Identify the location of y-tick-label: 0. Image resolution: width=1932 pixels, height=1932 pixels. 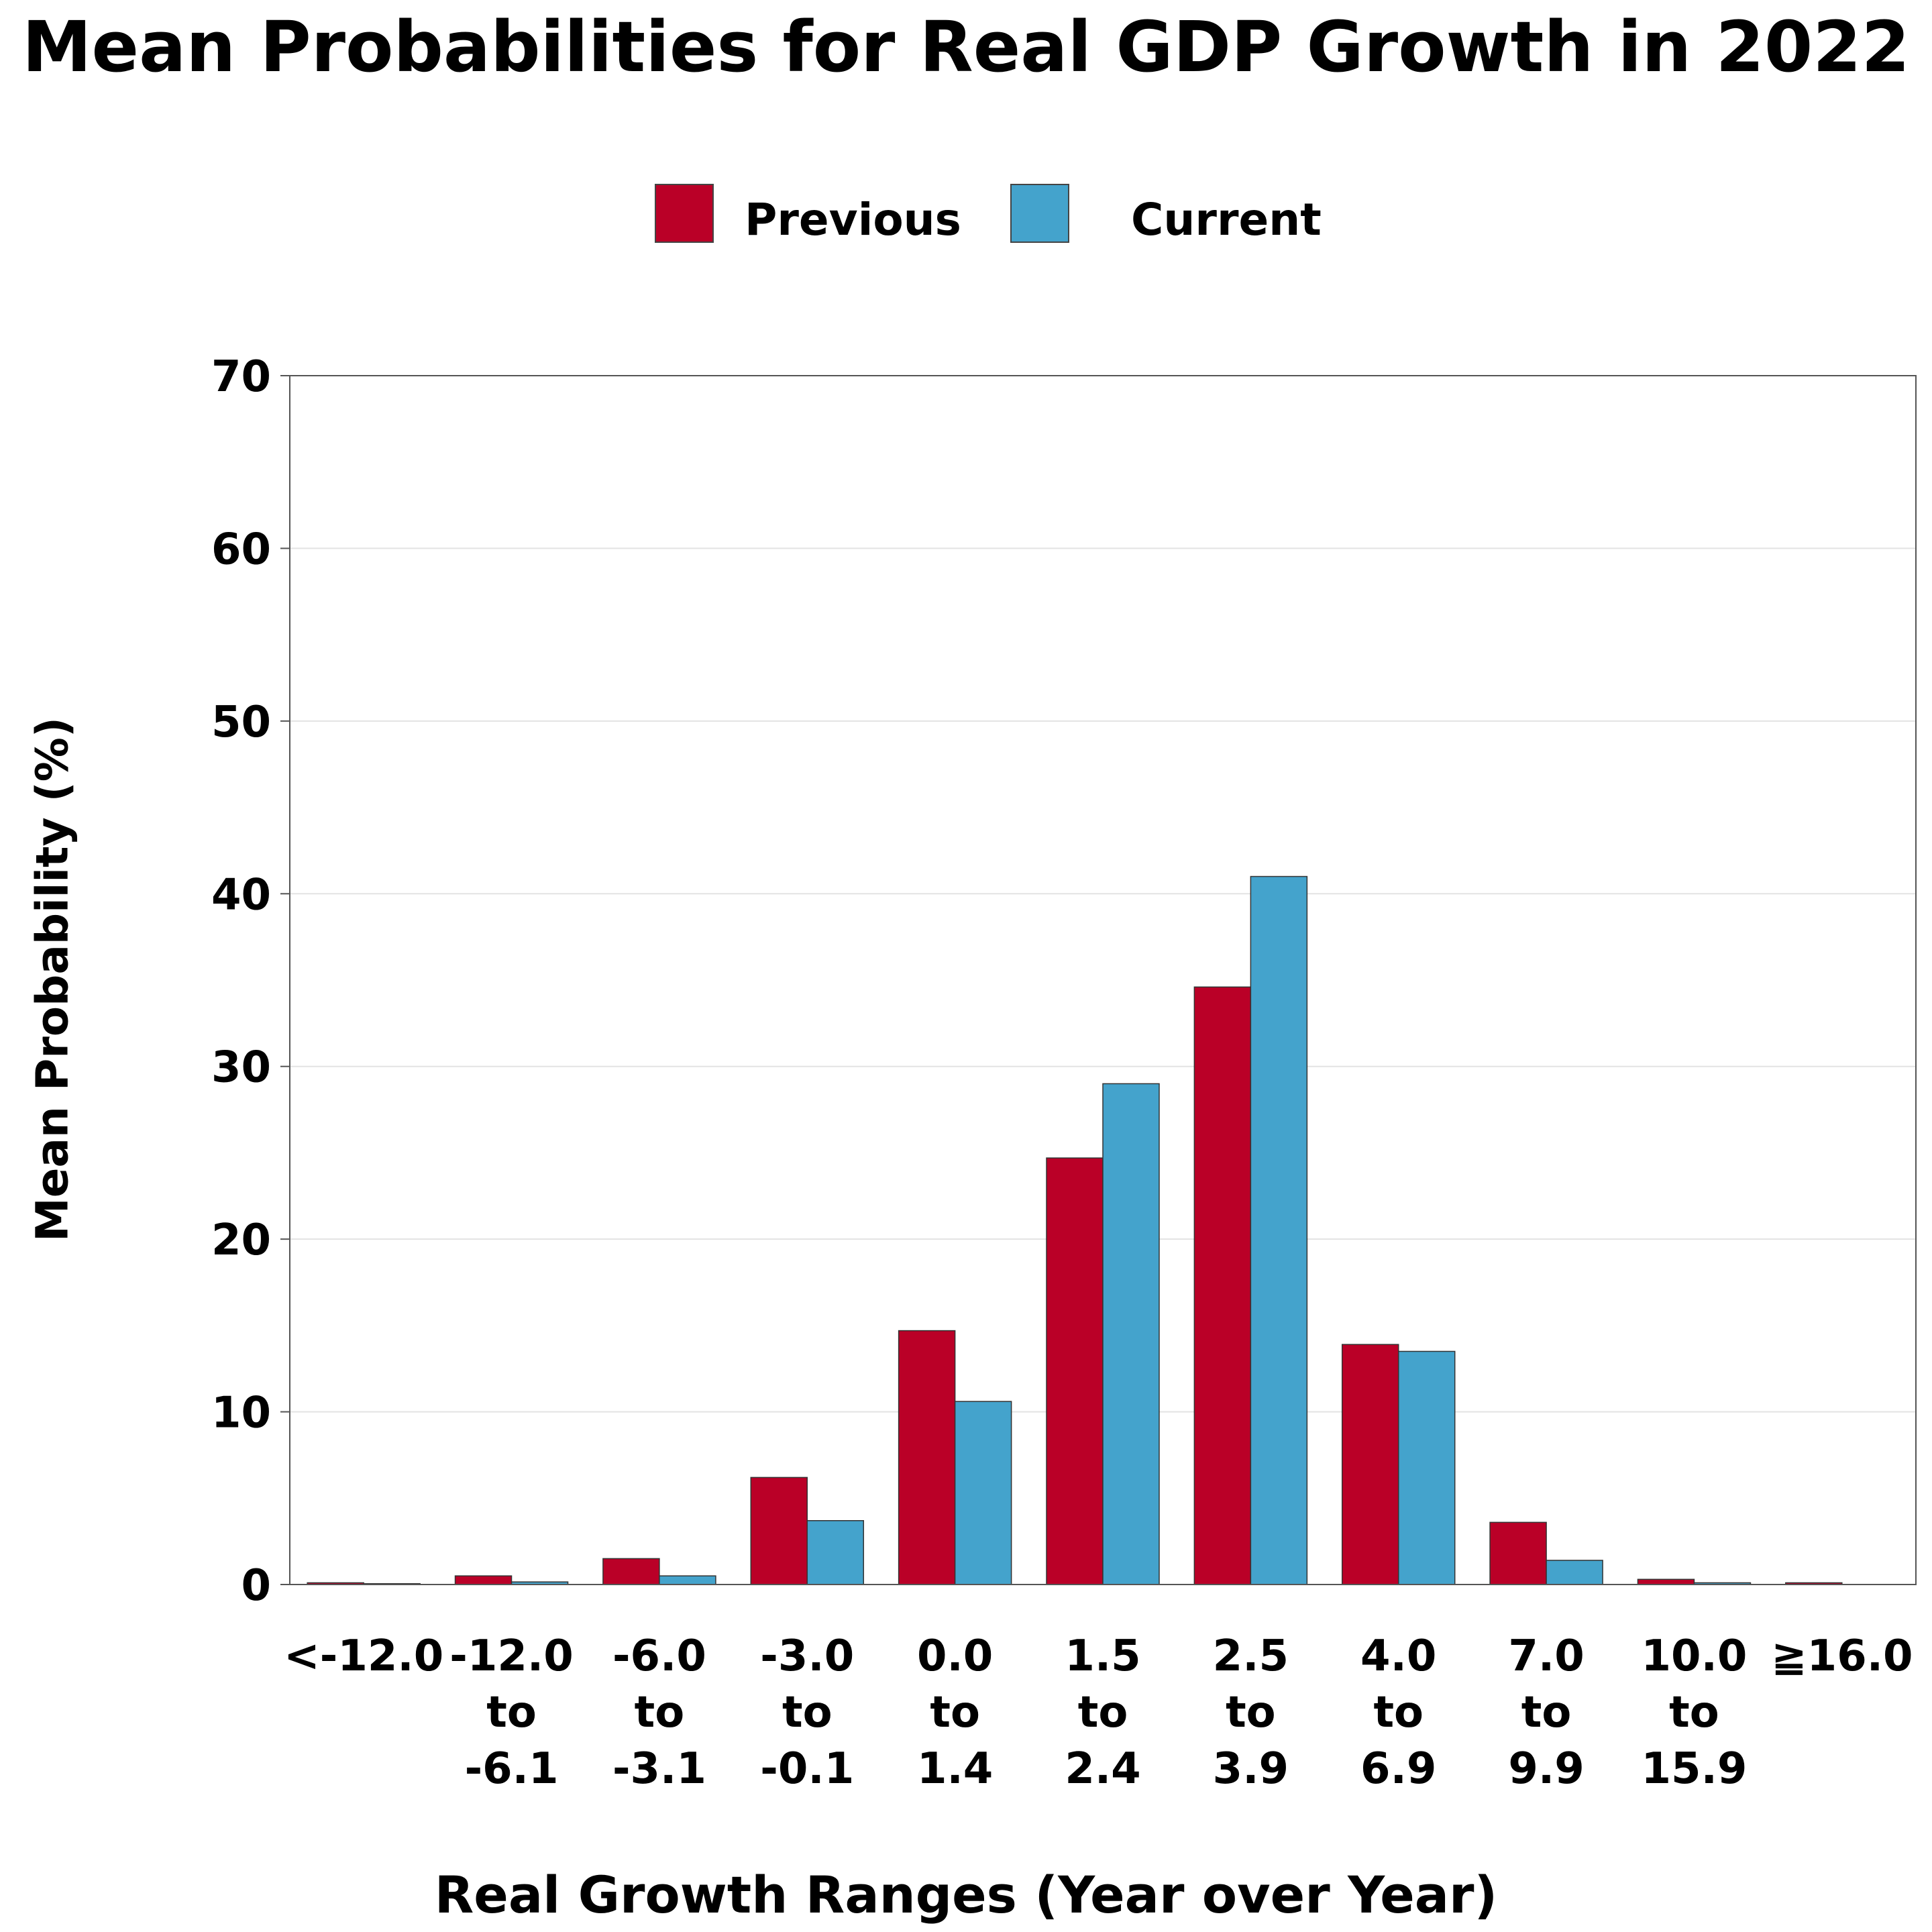
(256, 1586).